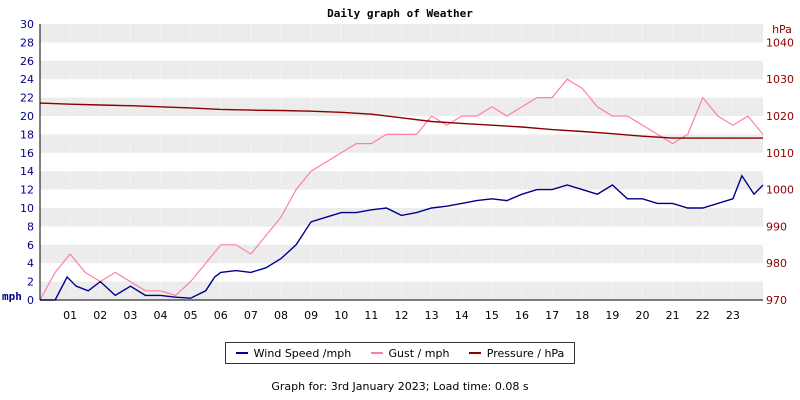  Describe the element at coordinates (12, 296) in the screenshot. I see `left-axis-unit: mph` at that location.